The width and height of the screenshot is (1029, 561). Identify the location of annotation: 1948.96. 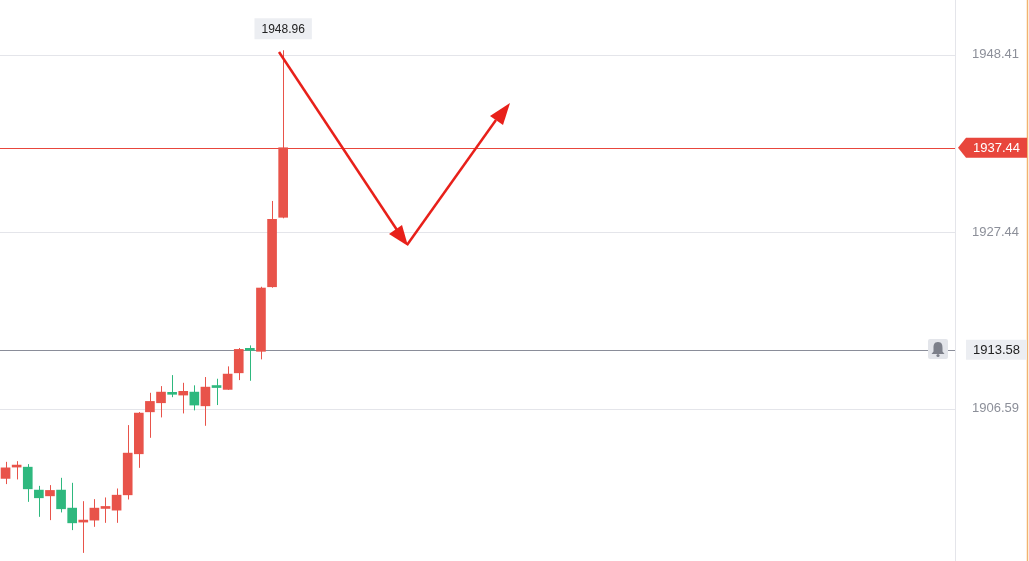
(283, 28).